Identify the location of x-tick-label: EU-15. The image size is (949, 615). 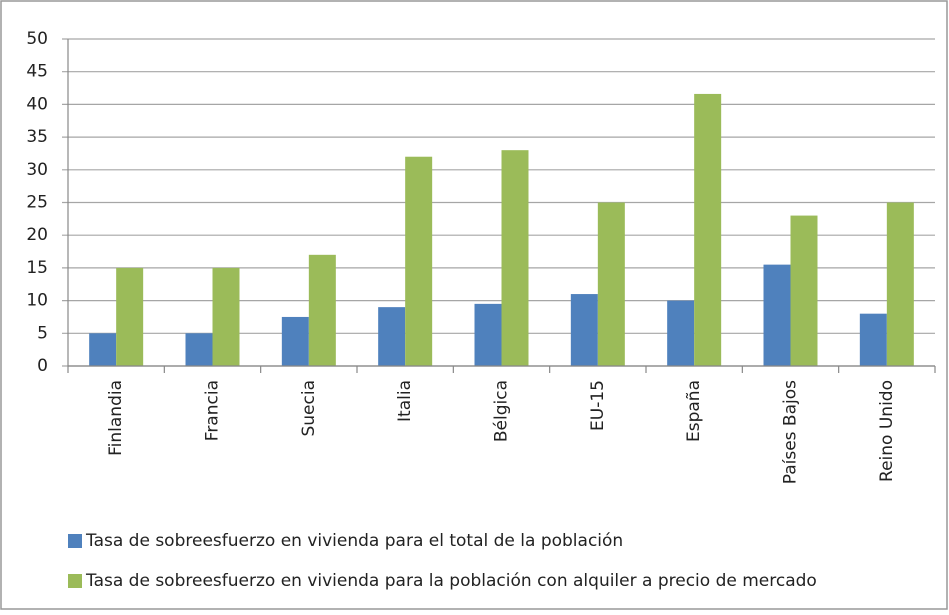
(598, 405).